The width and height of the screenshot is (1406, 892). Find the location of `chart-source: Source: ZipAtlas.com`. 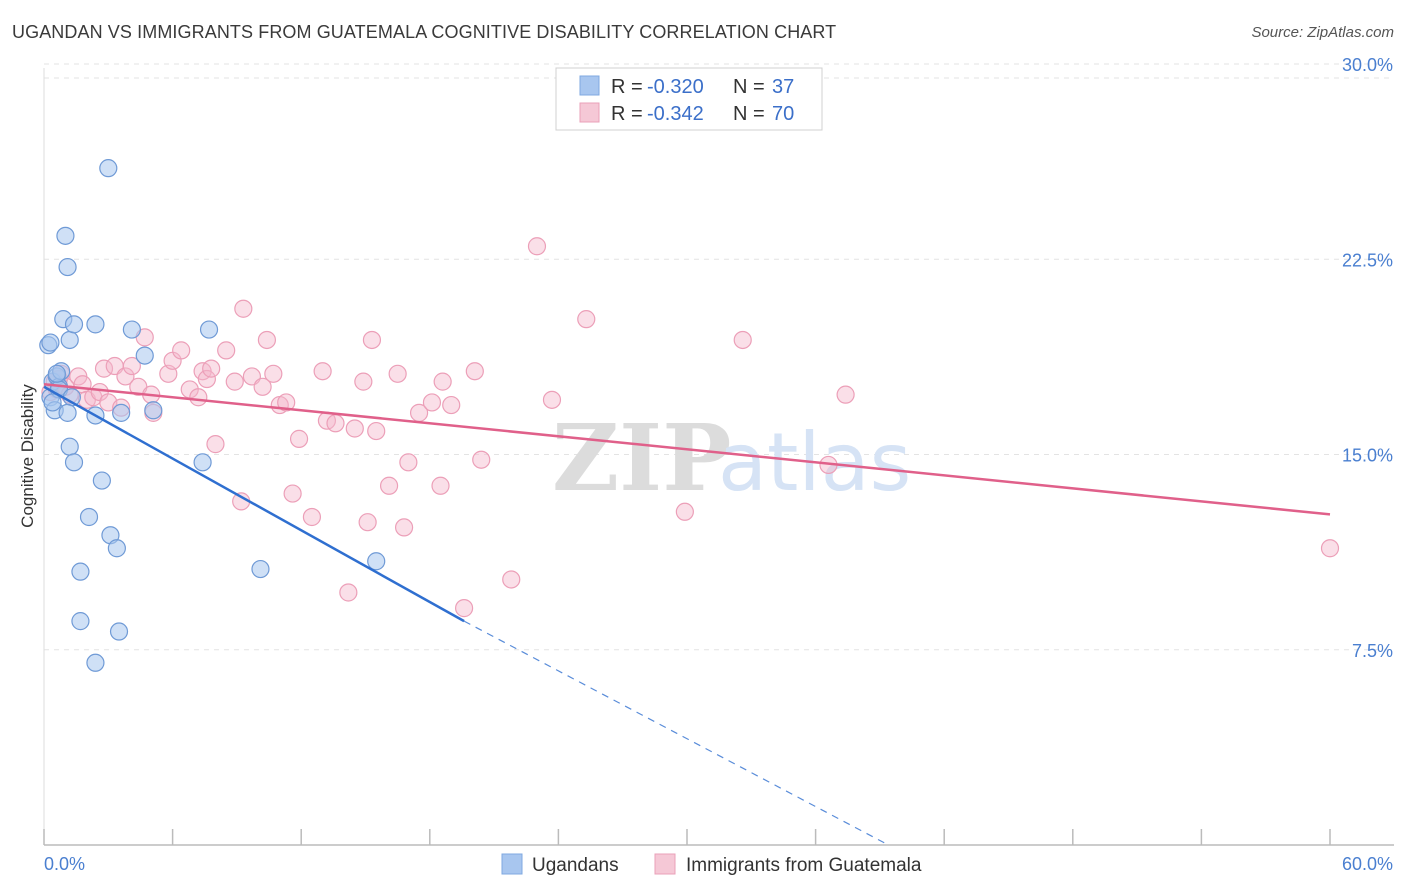

chart-source: Source: ZipAtlas.com is located at coordinates (1322, 32).